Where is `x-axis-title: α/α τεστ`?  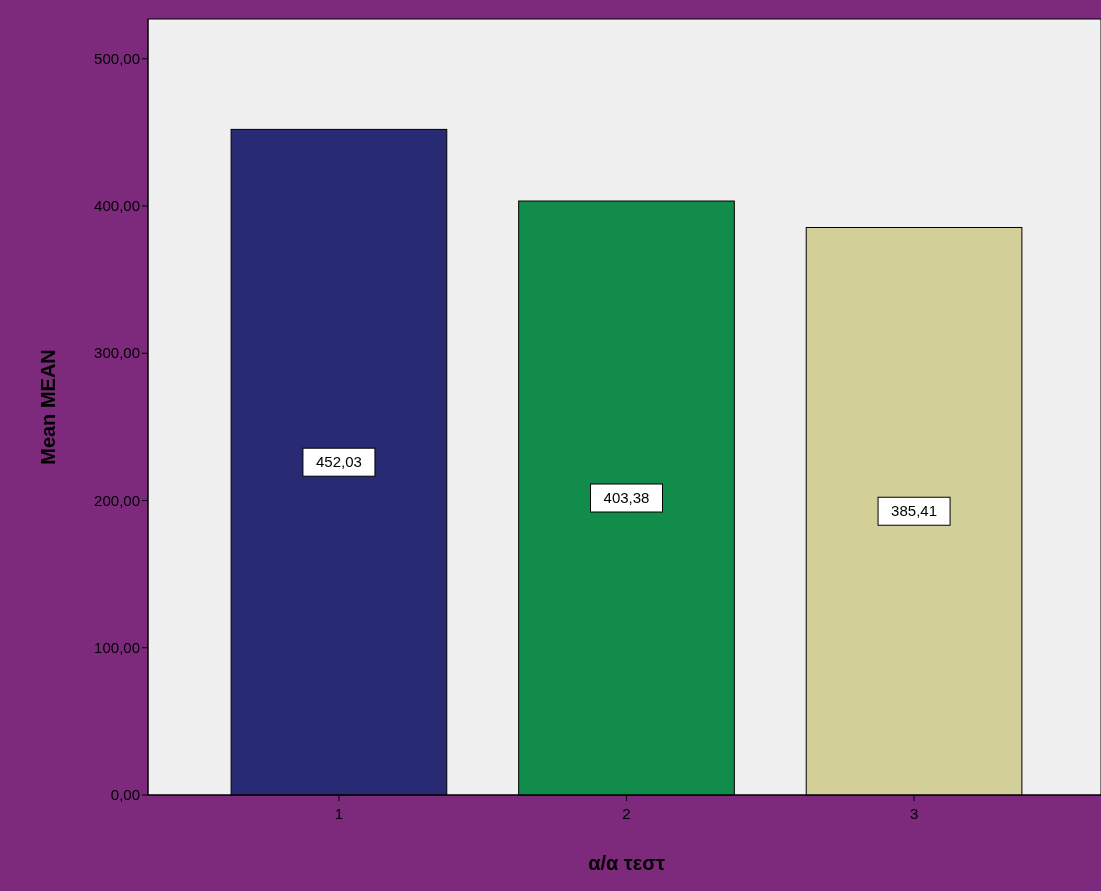
x-axis-title: α/α τεστ is located at coordinates (626, 863).